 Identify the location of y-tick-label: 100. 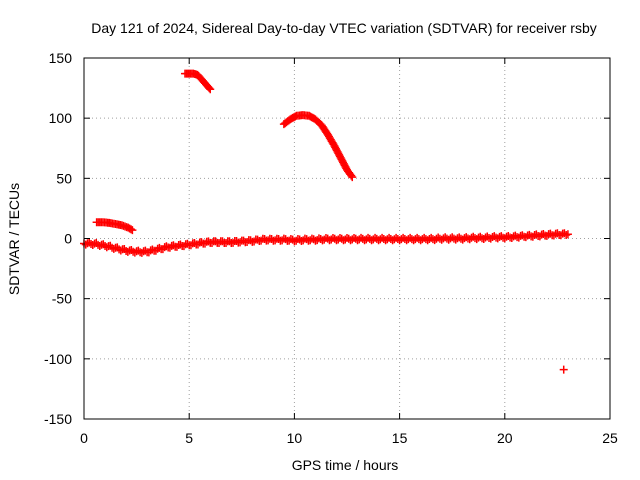
(61, 118).